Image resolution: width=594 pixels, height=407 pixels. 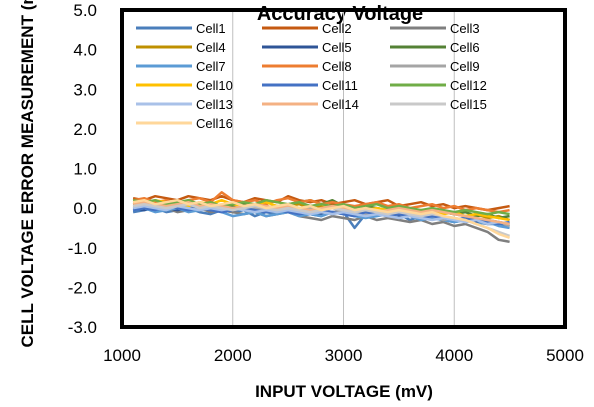 I want to click on legend-item-cell5: Cell5, so click(x=307, y=47).